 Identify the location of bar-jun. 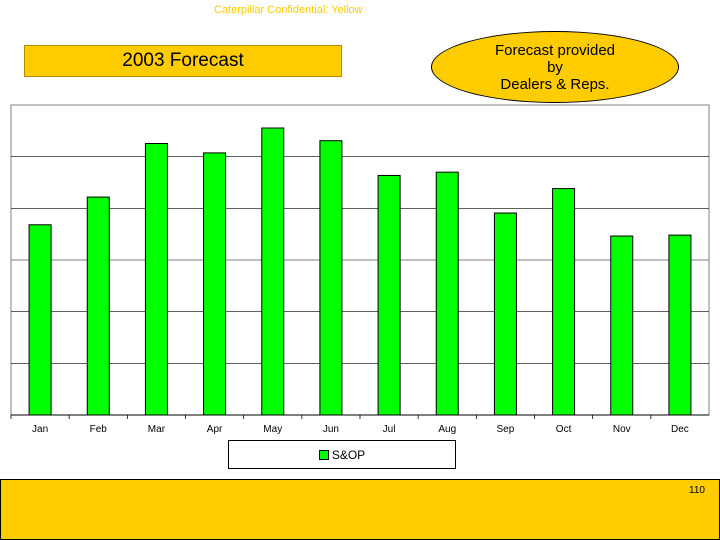
(331, 278).